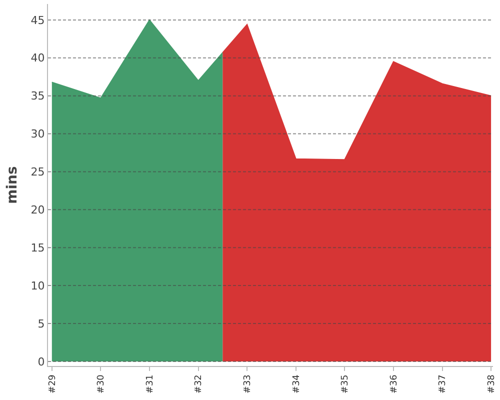 The image size is (500, 400). What do you see at coordinates (37, 134) in the screenshot?
I see `y-tick-label: 30` at bounding box center [37, 134].